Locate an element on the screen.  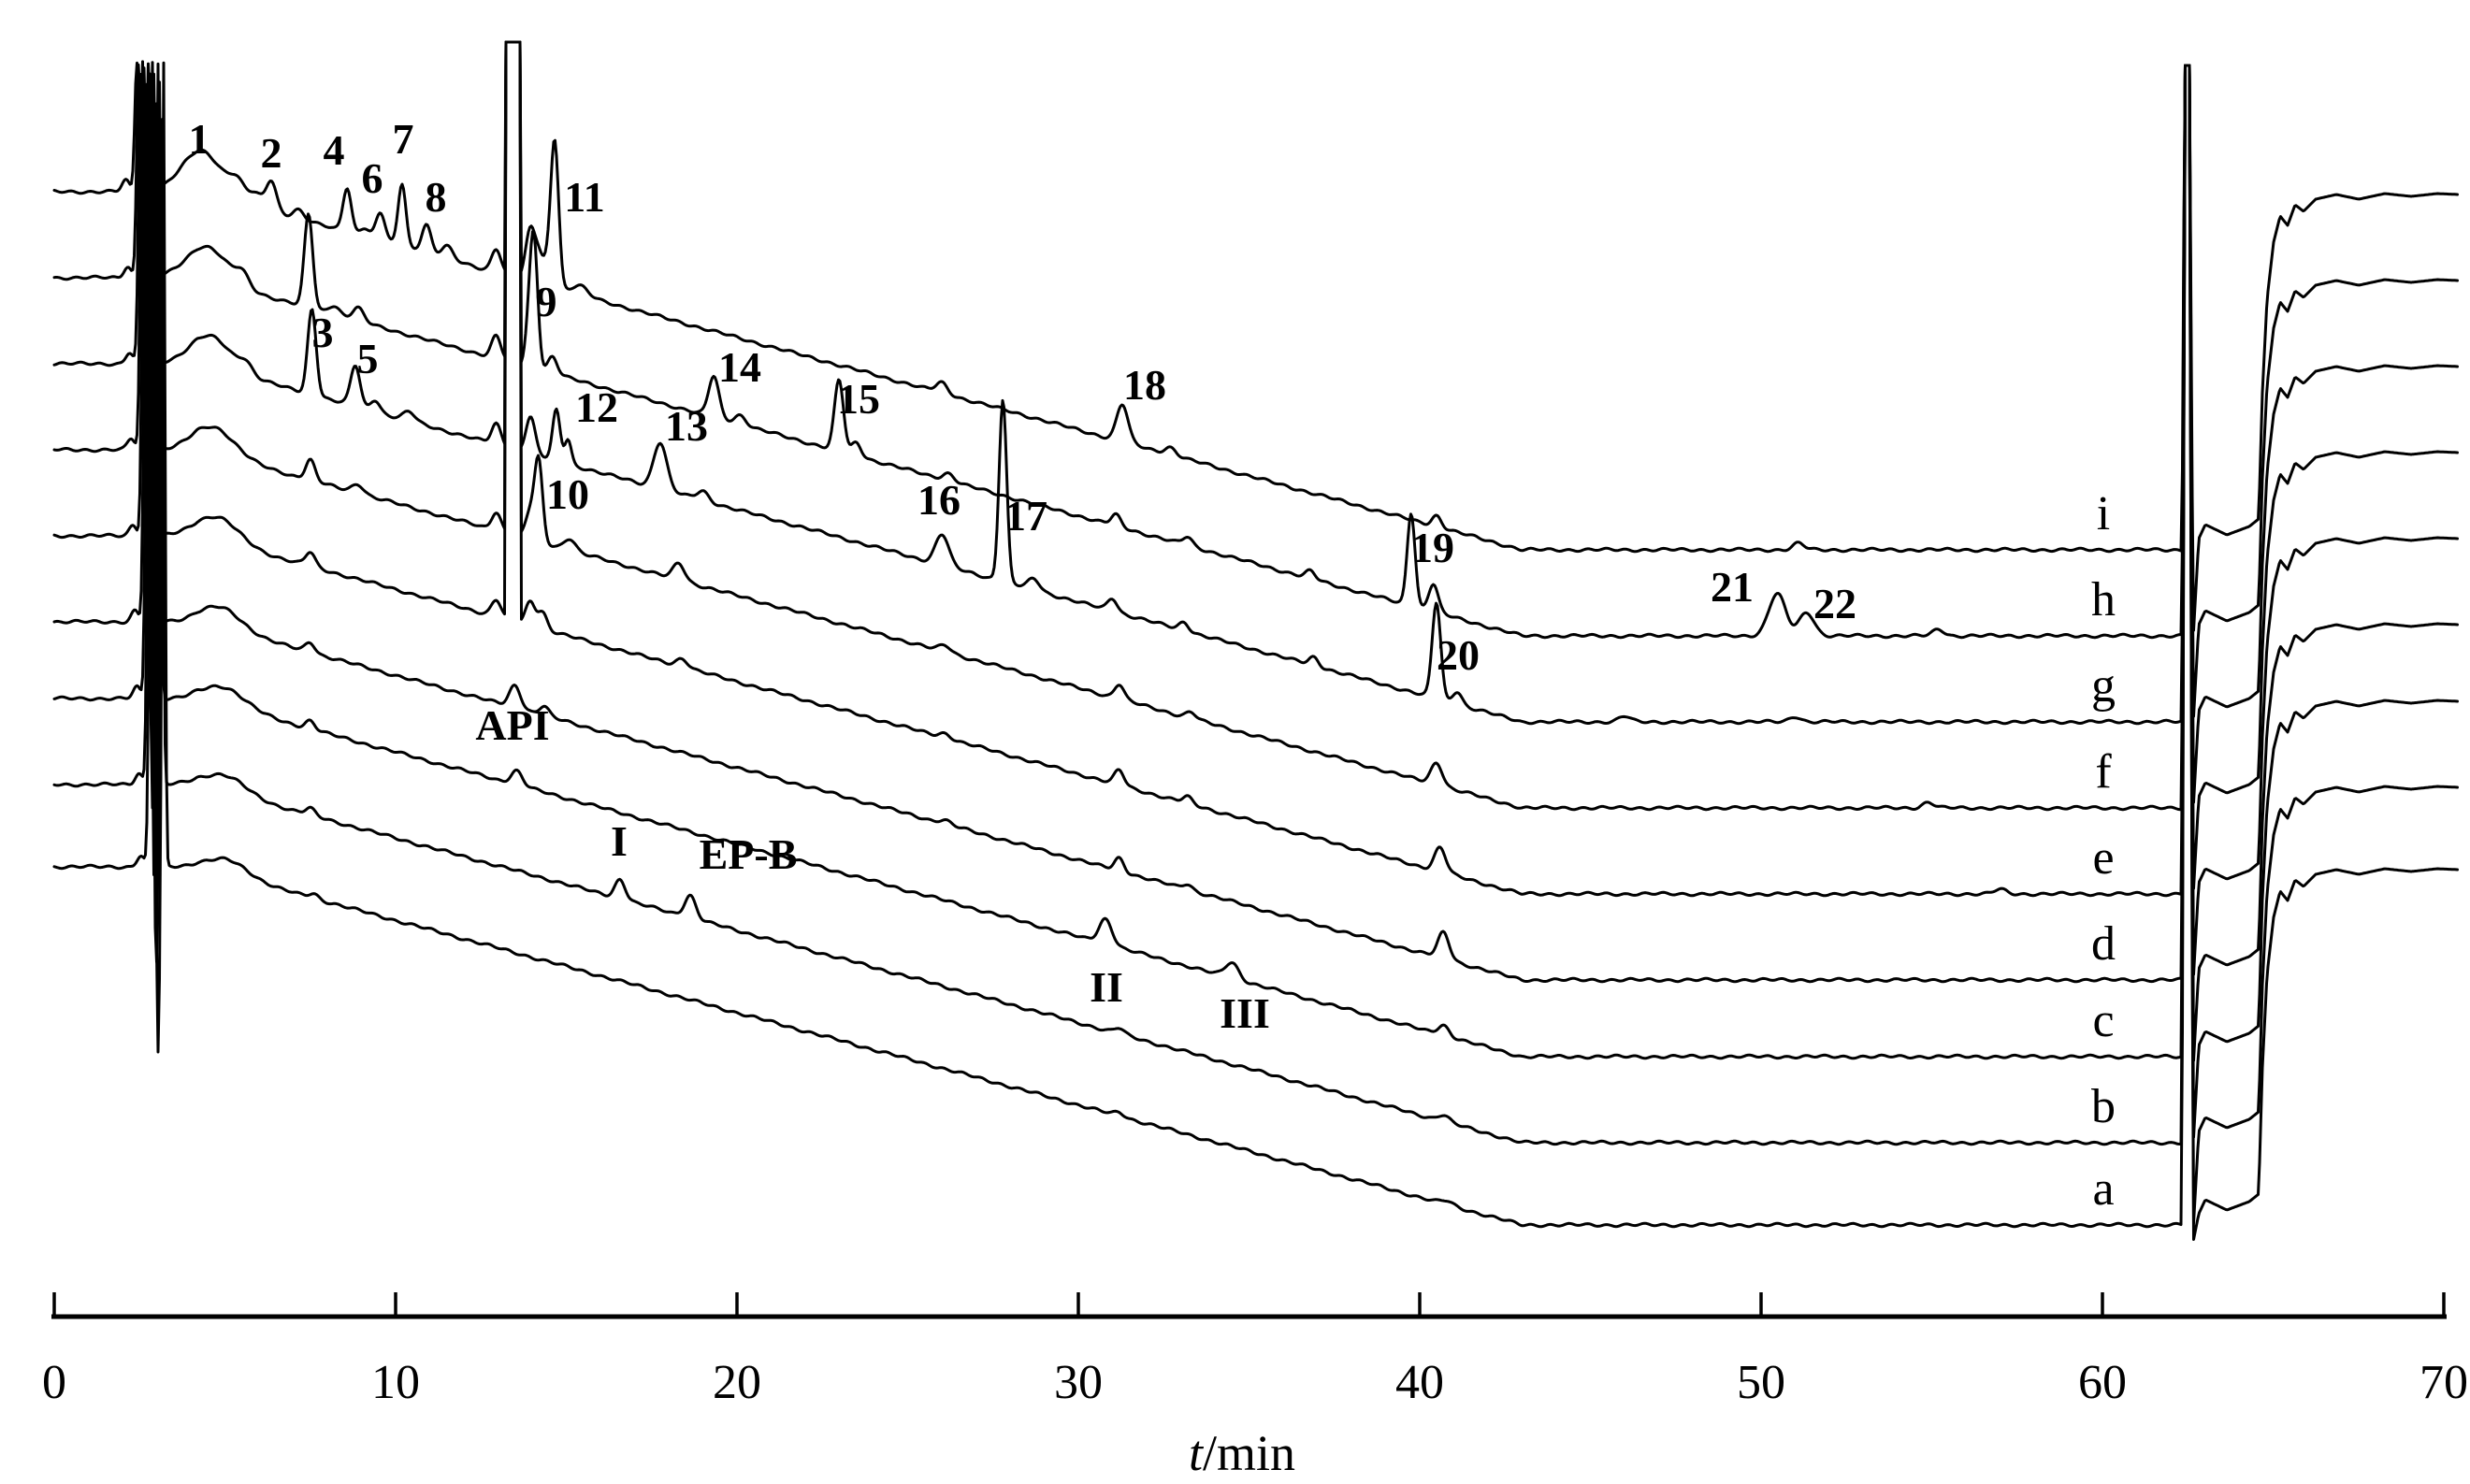
peak-label-19: 19 is located at coordinates (1432, 547).